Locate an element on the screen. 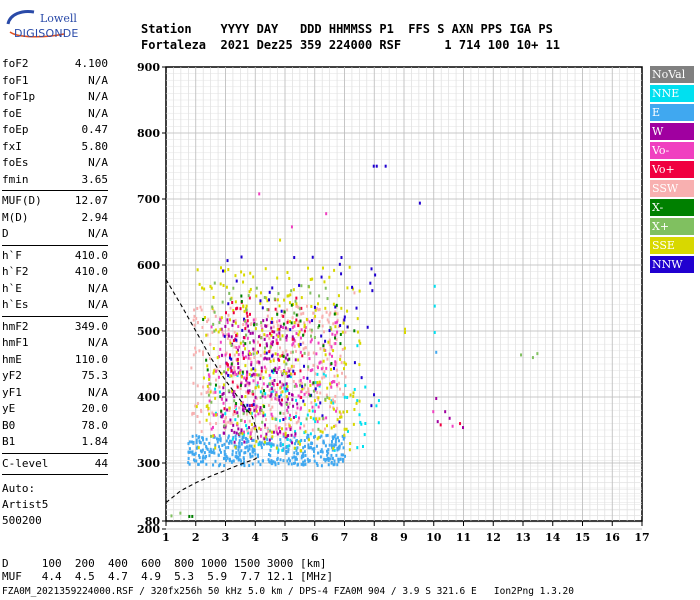 The image size is (700, 600). param-row: fmin 3.65 is located at coordinates (55, 181).